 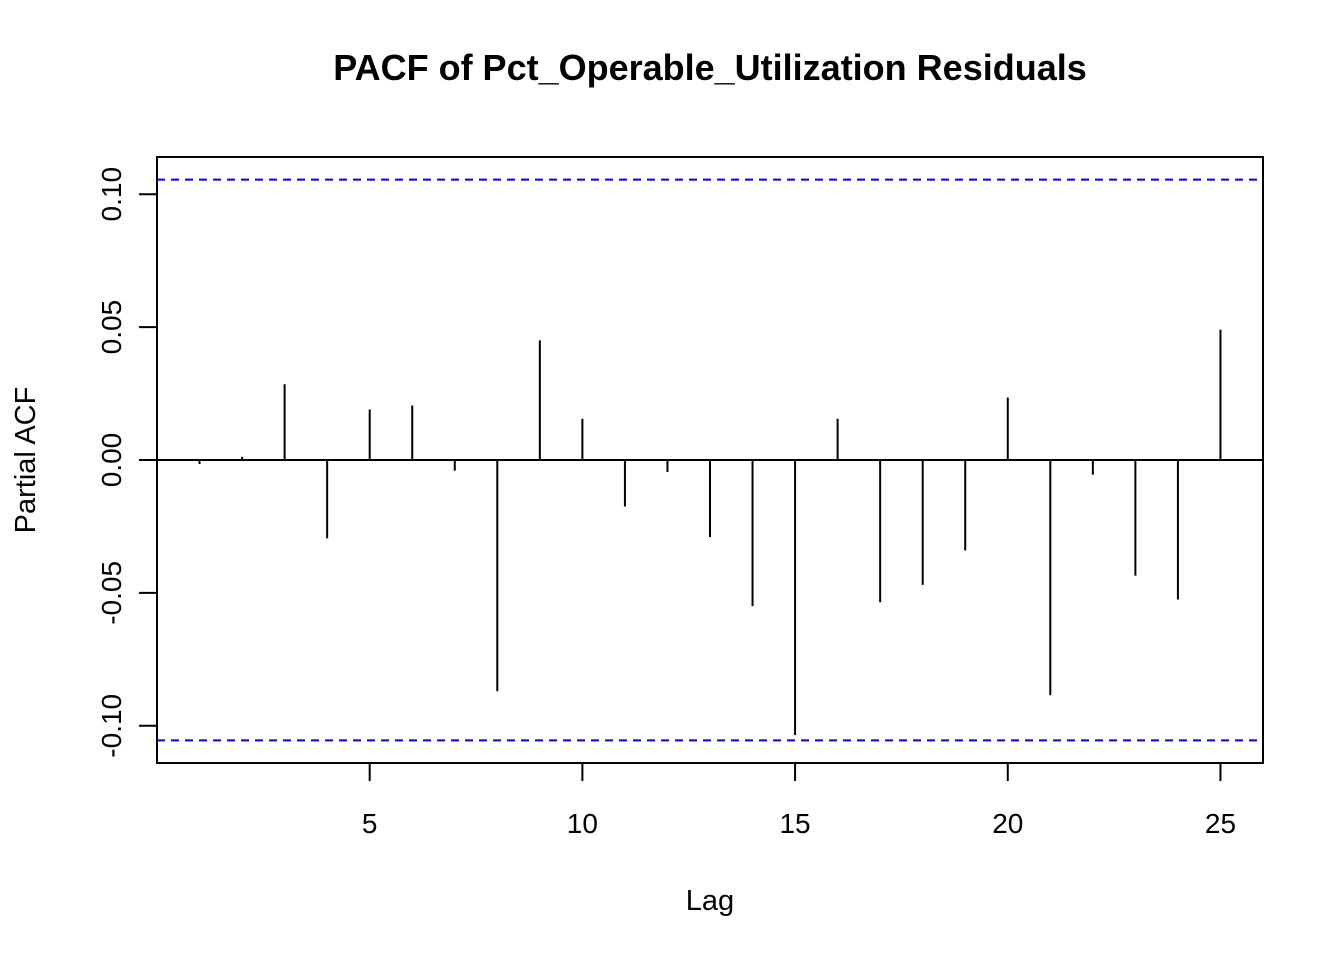 I want to click on x-tick-label-25: 25, so click(x=1220, y=823).